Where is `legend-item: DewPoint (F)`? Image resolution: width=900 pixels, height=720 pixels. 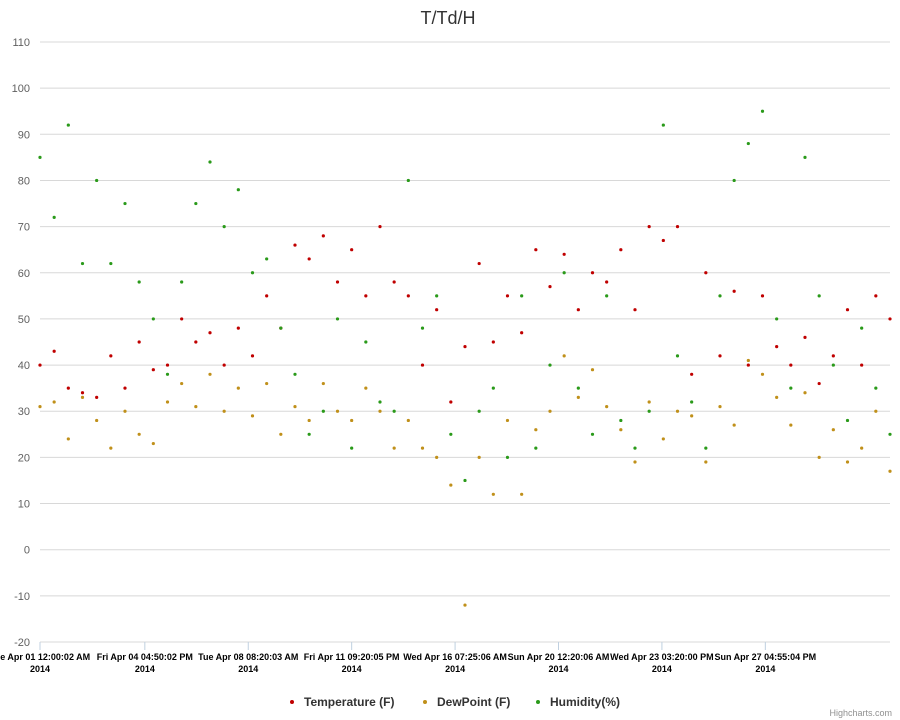
legend-item: DewPoint (F) is located at coordinates (466, 702).